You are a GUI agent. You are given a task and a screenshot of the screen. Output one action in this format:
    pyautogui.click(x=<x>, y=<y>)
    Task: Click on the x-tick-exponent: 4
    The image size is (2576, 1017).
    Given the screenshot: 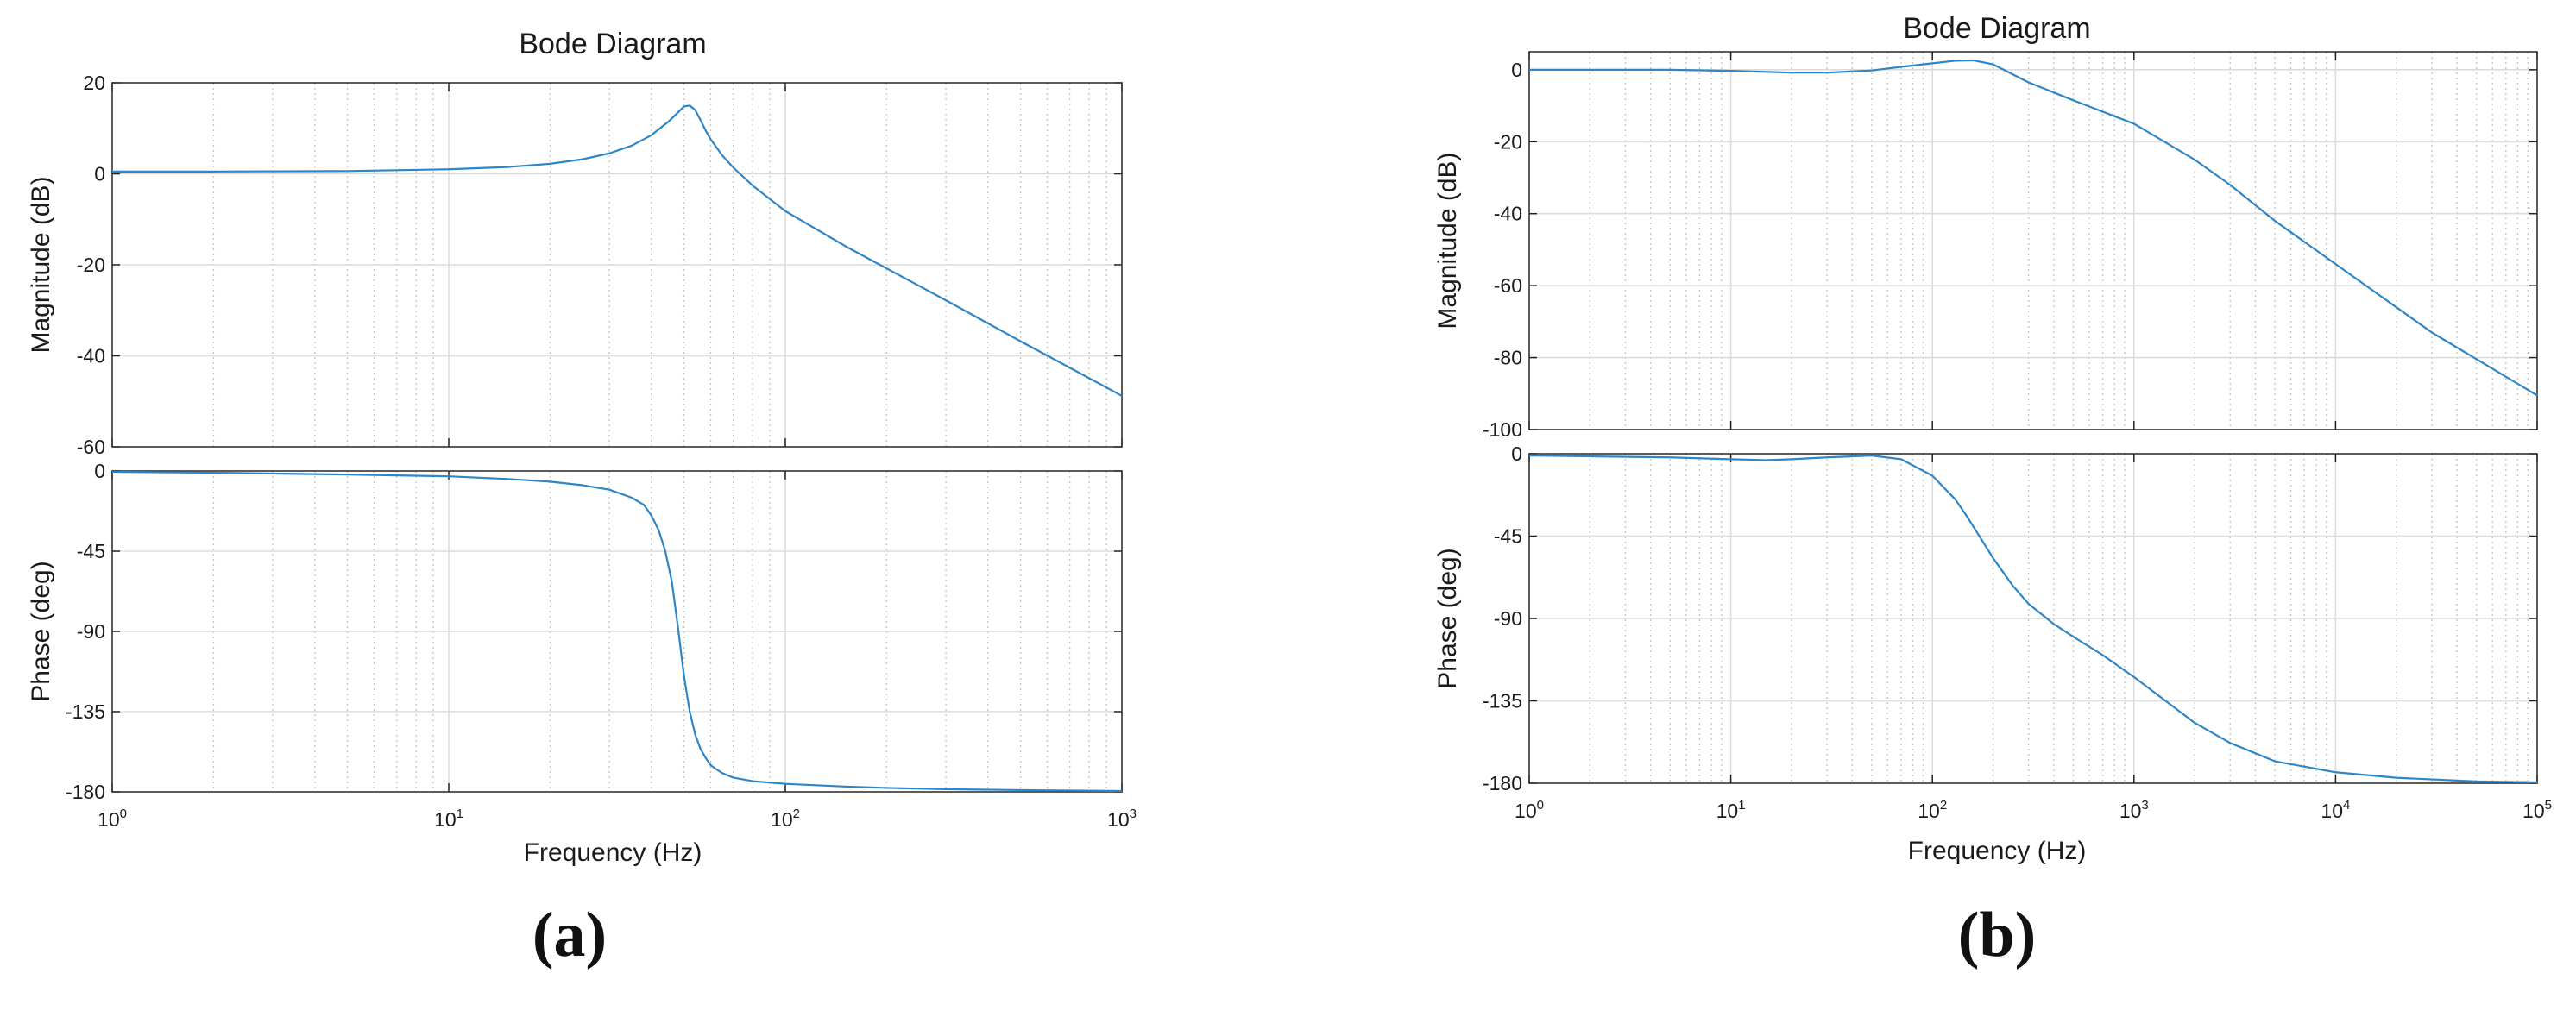 What is the action you would take?
    pyautogui.click(x=2346, y=805)
    